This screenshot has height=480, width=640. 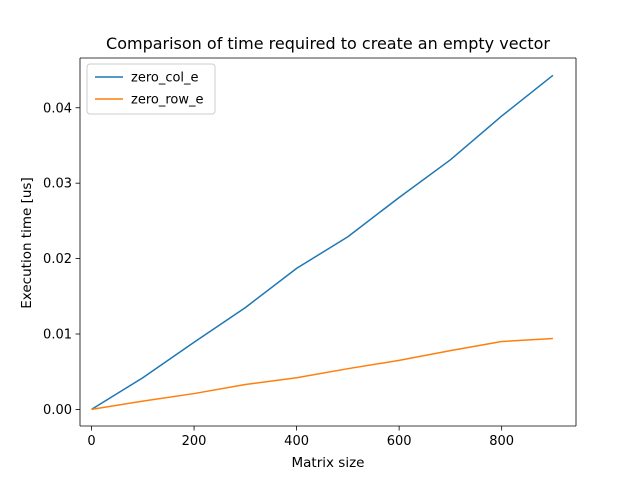 I want to click on y-tick-label-0.00: 0.00, so click(x=57, y=410).